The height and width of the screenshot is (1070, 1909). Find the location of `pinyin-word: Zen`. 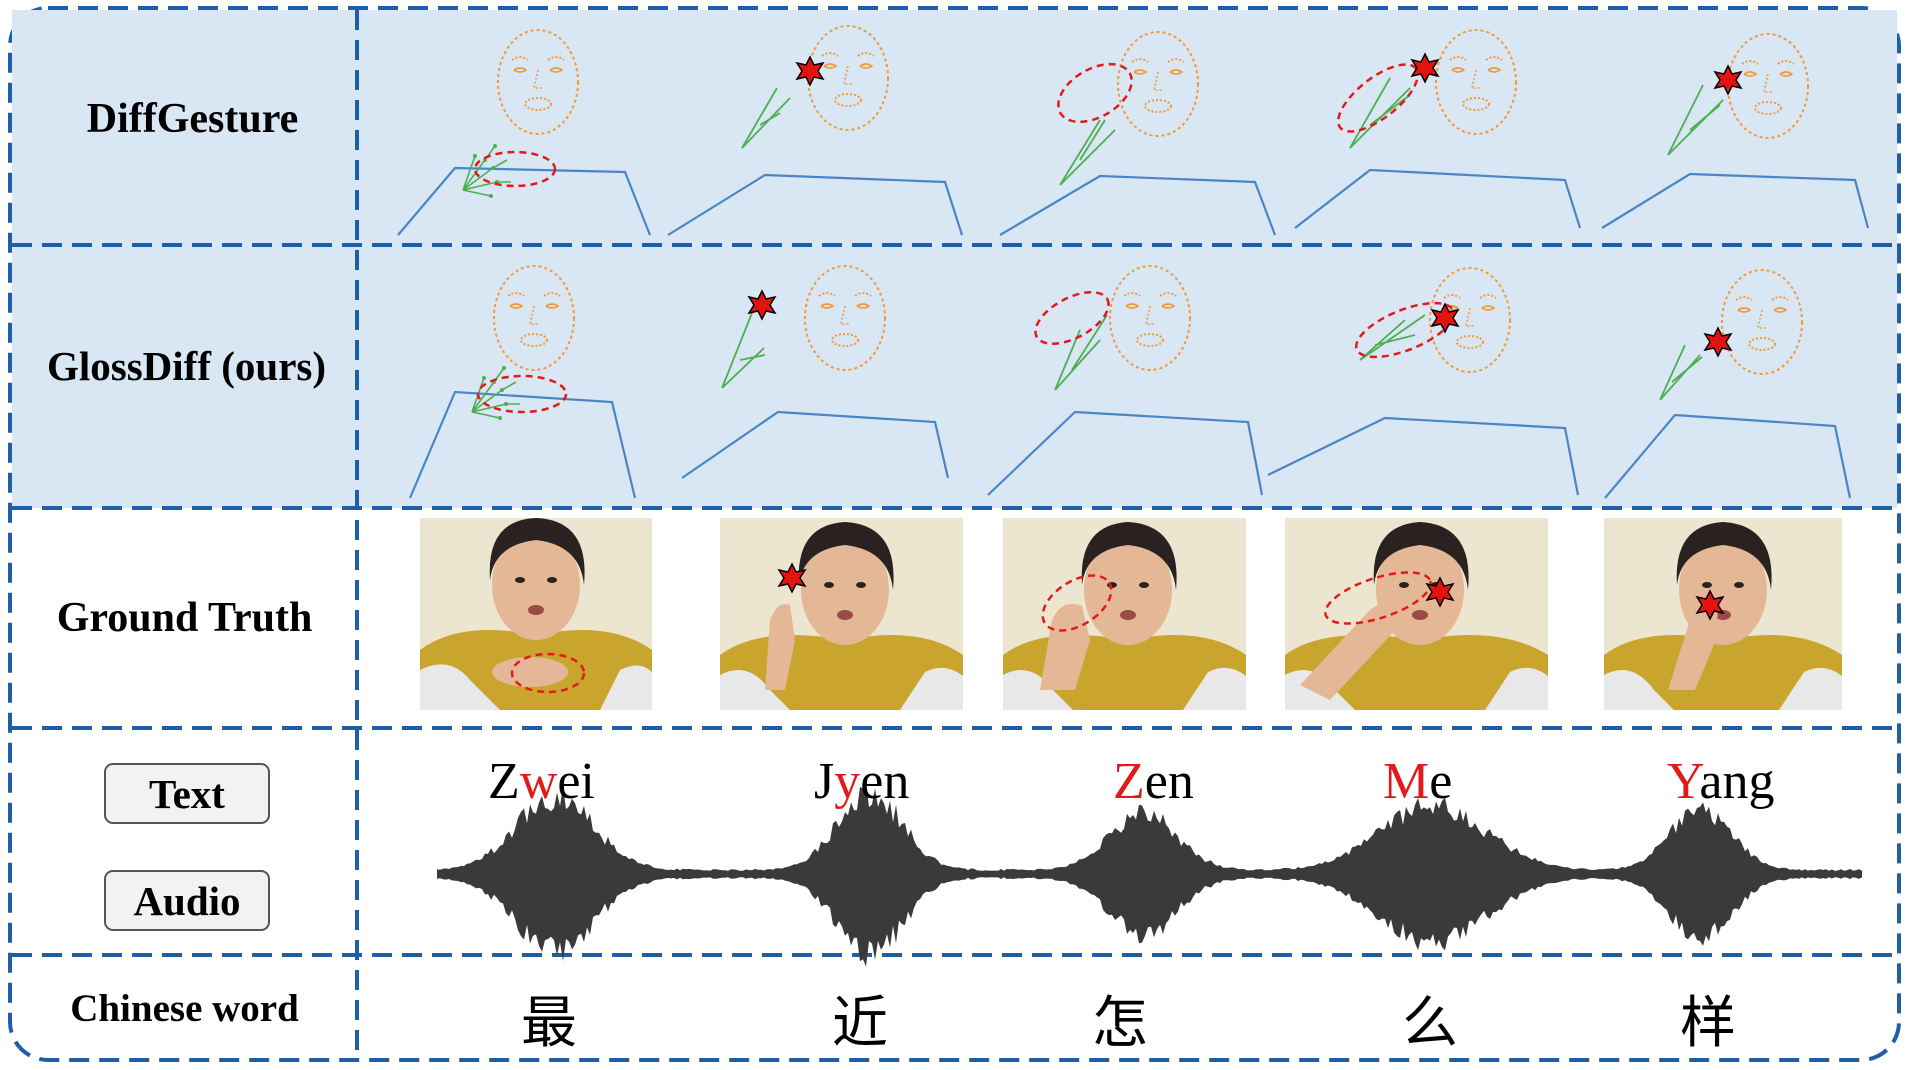

pinyin-word: Zen is located at coordinates (1153, 781).